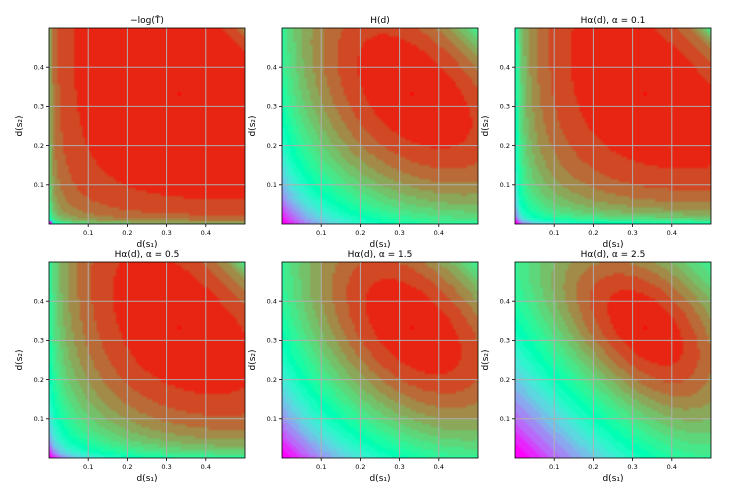 The height and width of the screenshot is (496, 747). What do you see at coordinates (147, 255) in the screenshot?
I see `subplot-title: Hα(d), α = 0.5` at bounding box center [147, 255].